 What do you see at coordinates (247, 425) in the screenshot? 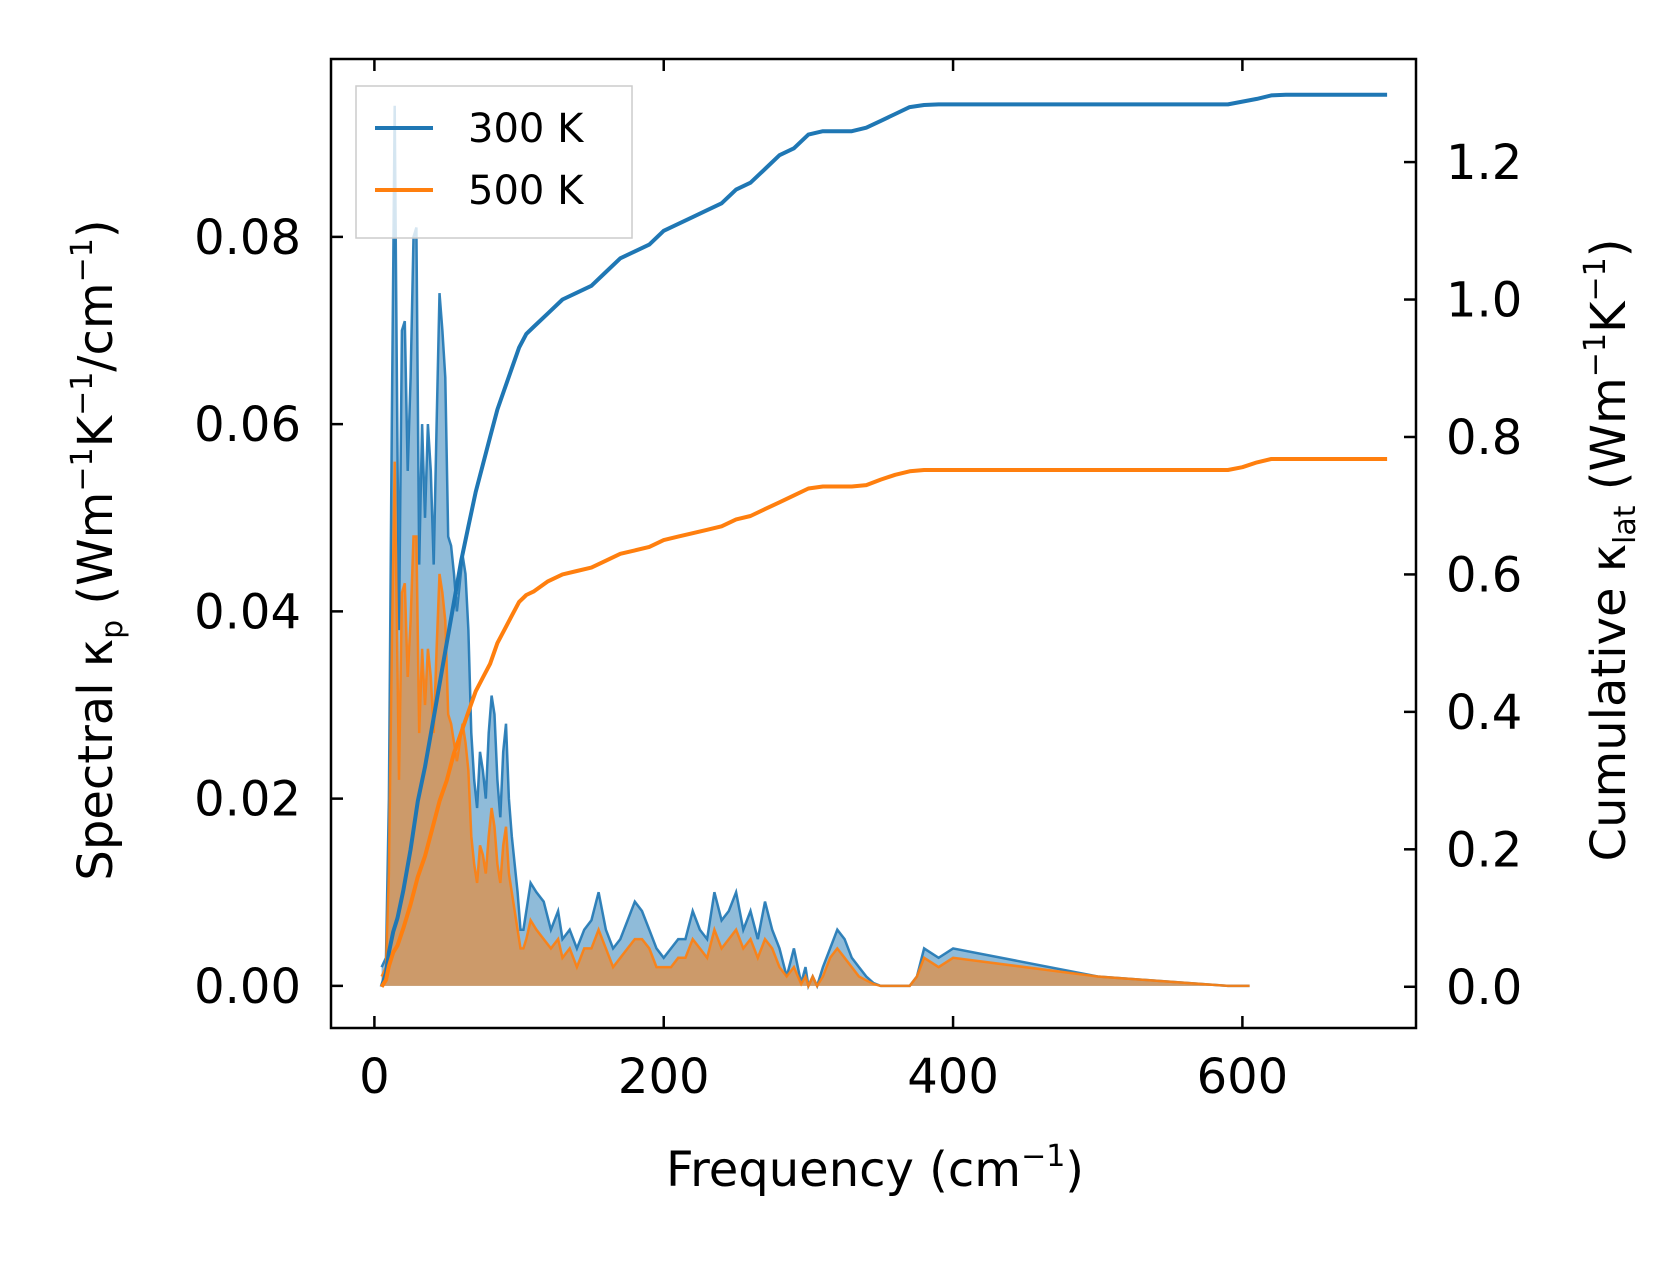
I see `y-left-tick-label: 0.06` at bounding box center [247, 425].